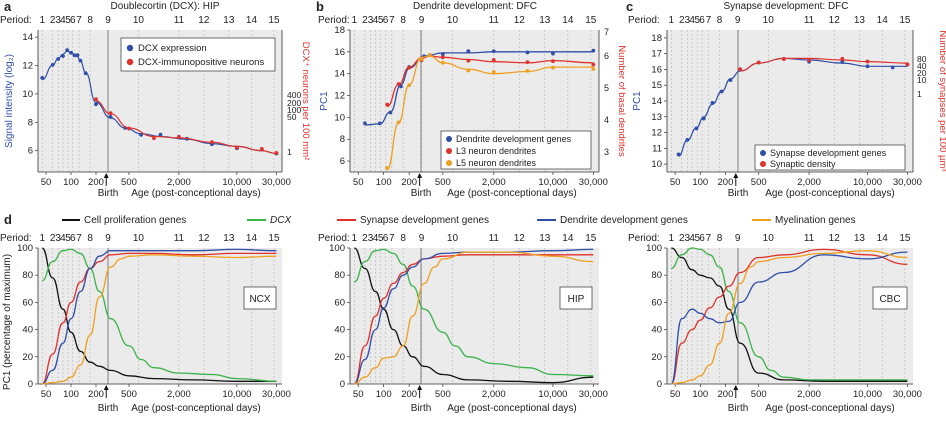 Image resolution: width=946 pixels, height=421 pixels. What do you see at coordinates (158, 316) in the screenshot?
I see `period-gridlines-ncx` at bounding box center [158, 316].